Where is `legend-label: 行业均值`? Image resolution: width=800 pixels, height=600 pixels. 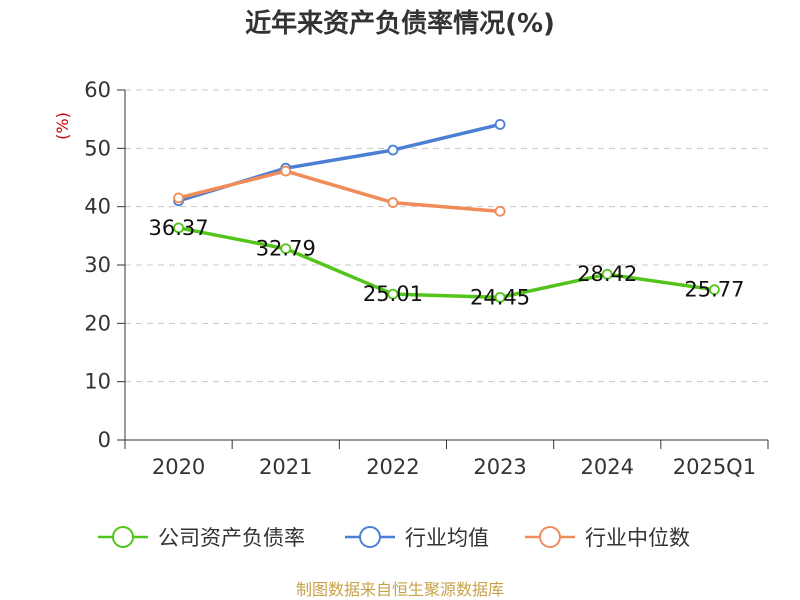
legend-label: 行业均值 is located at coordinates (447, 538).